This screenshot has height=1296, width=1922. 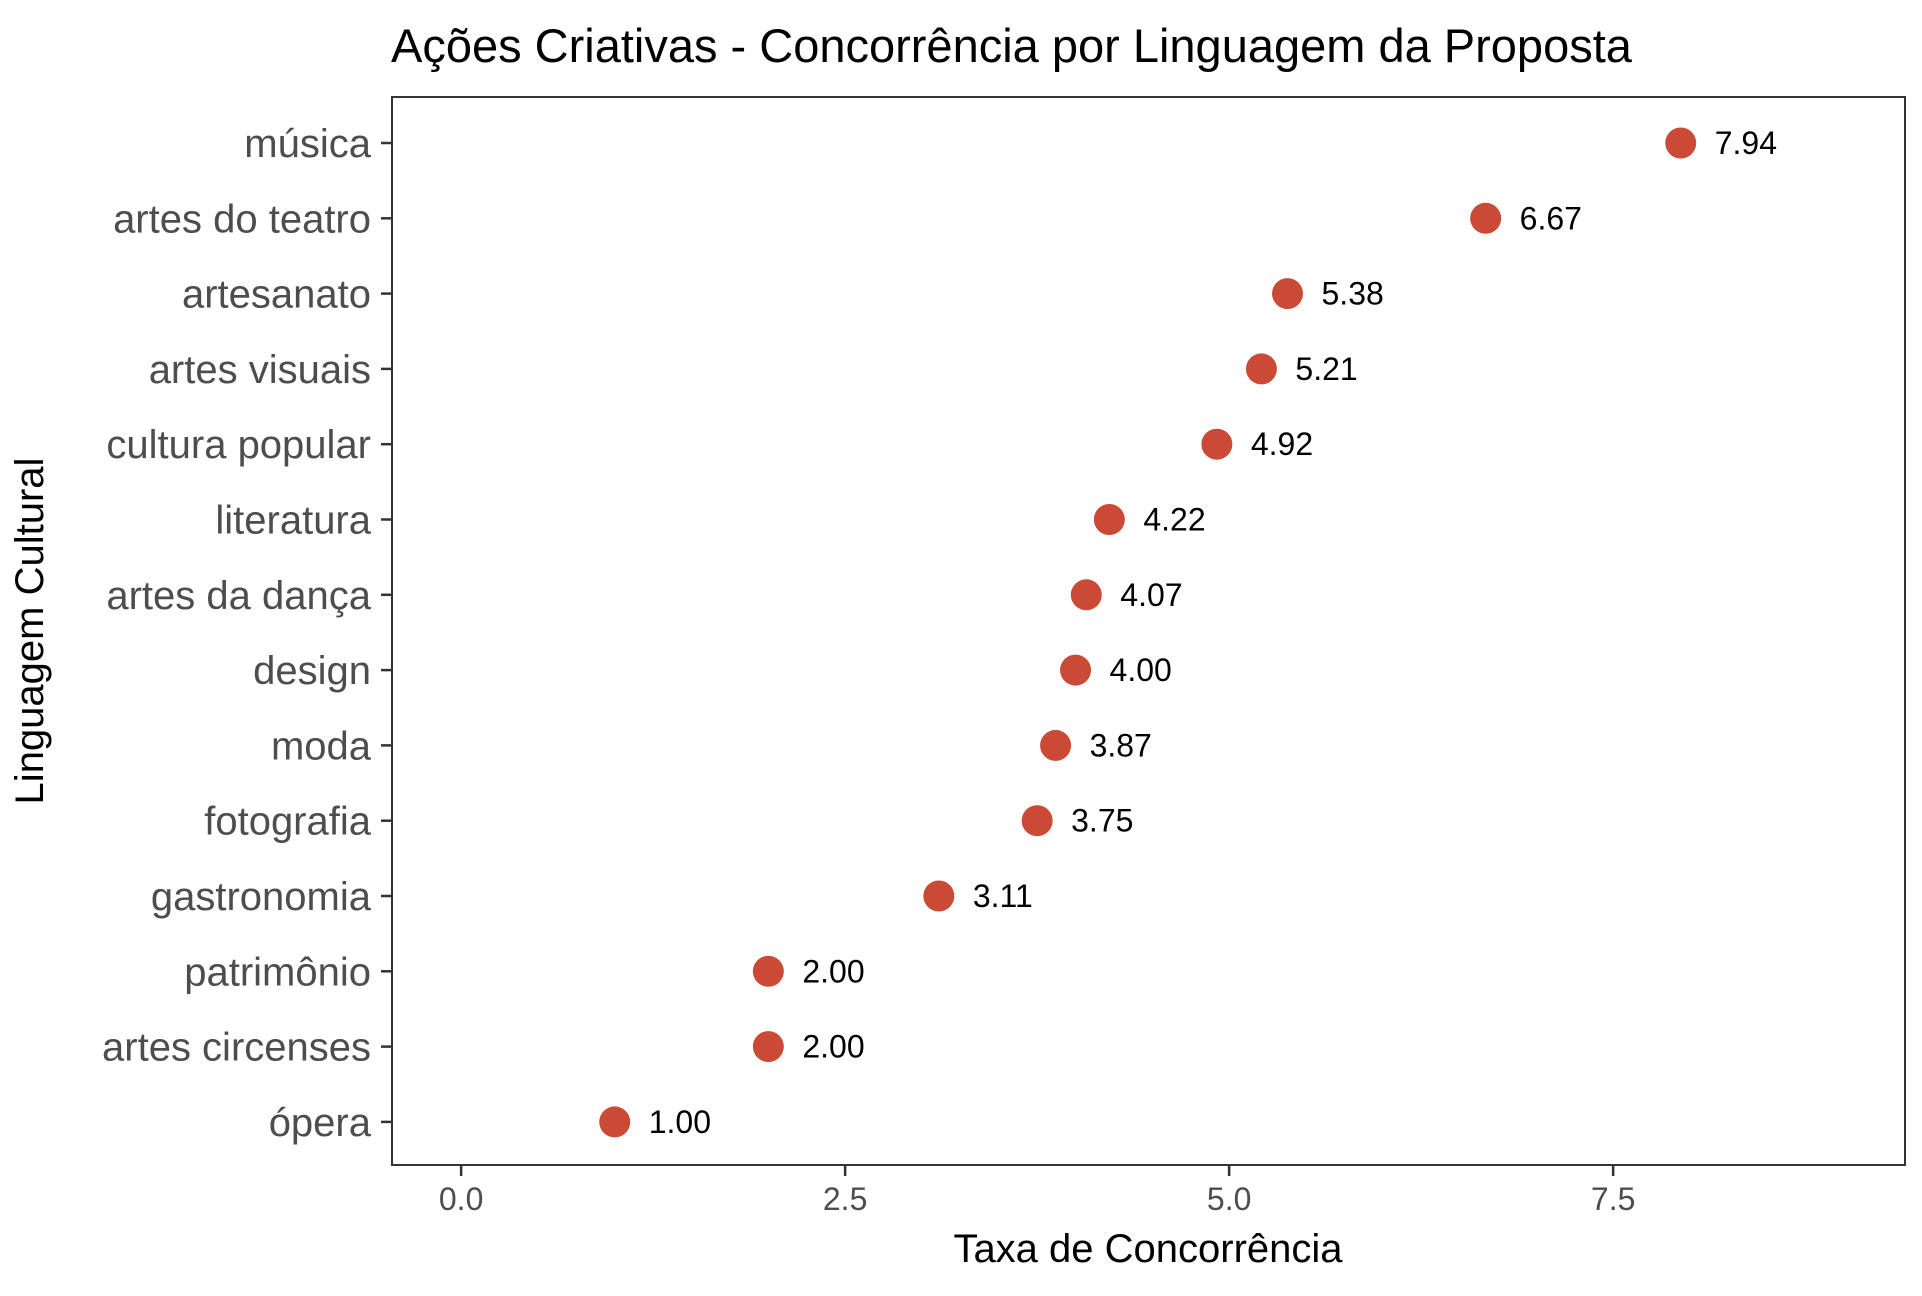 What do you see at coordinates (680, 1122) in the screenshot?
I see `data-label: 1.00` at bounding box center [680, 1122].